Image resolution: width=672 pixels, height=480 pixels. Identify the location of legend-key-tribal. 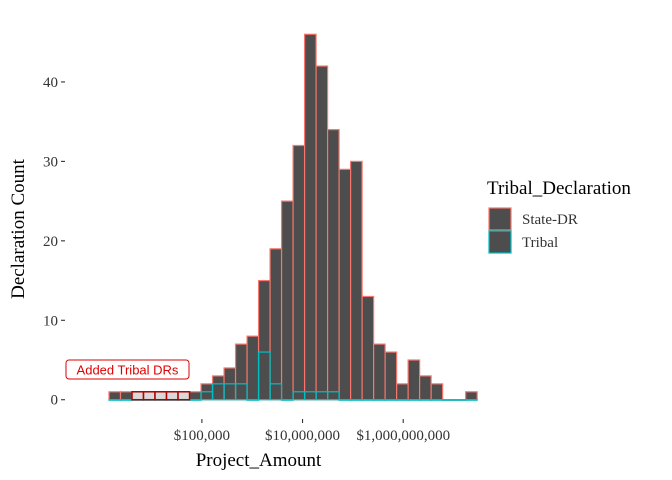
(500, 242).